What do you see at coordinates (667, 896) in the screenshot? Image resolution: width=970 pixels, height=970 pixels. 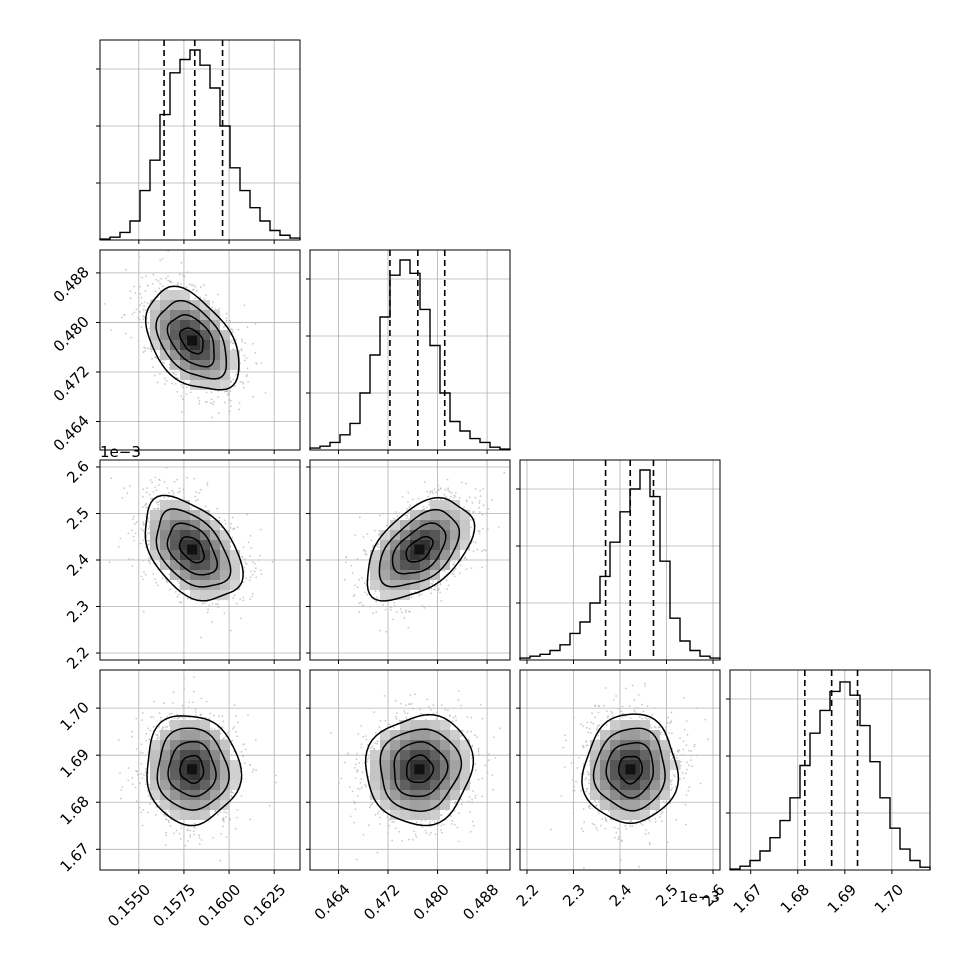 I see `x-tick-label: 2.5` at bounding box center [667, 896].